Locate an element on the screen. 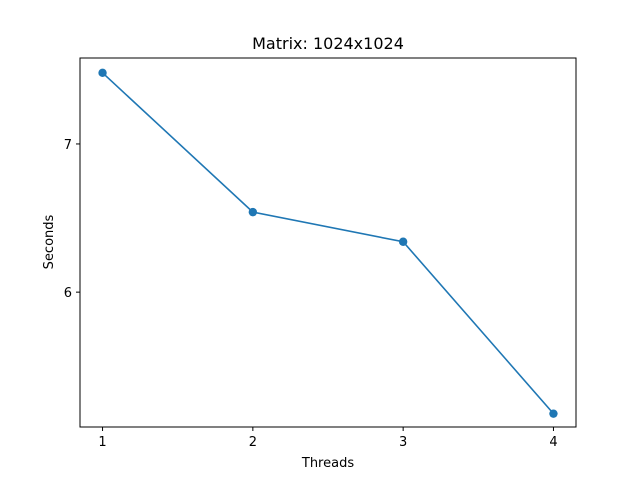 Image resolution: width=640 pixels, height=480 pixels. y-tick-label: 6 is located at coordinates (68, 293).